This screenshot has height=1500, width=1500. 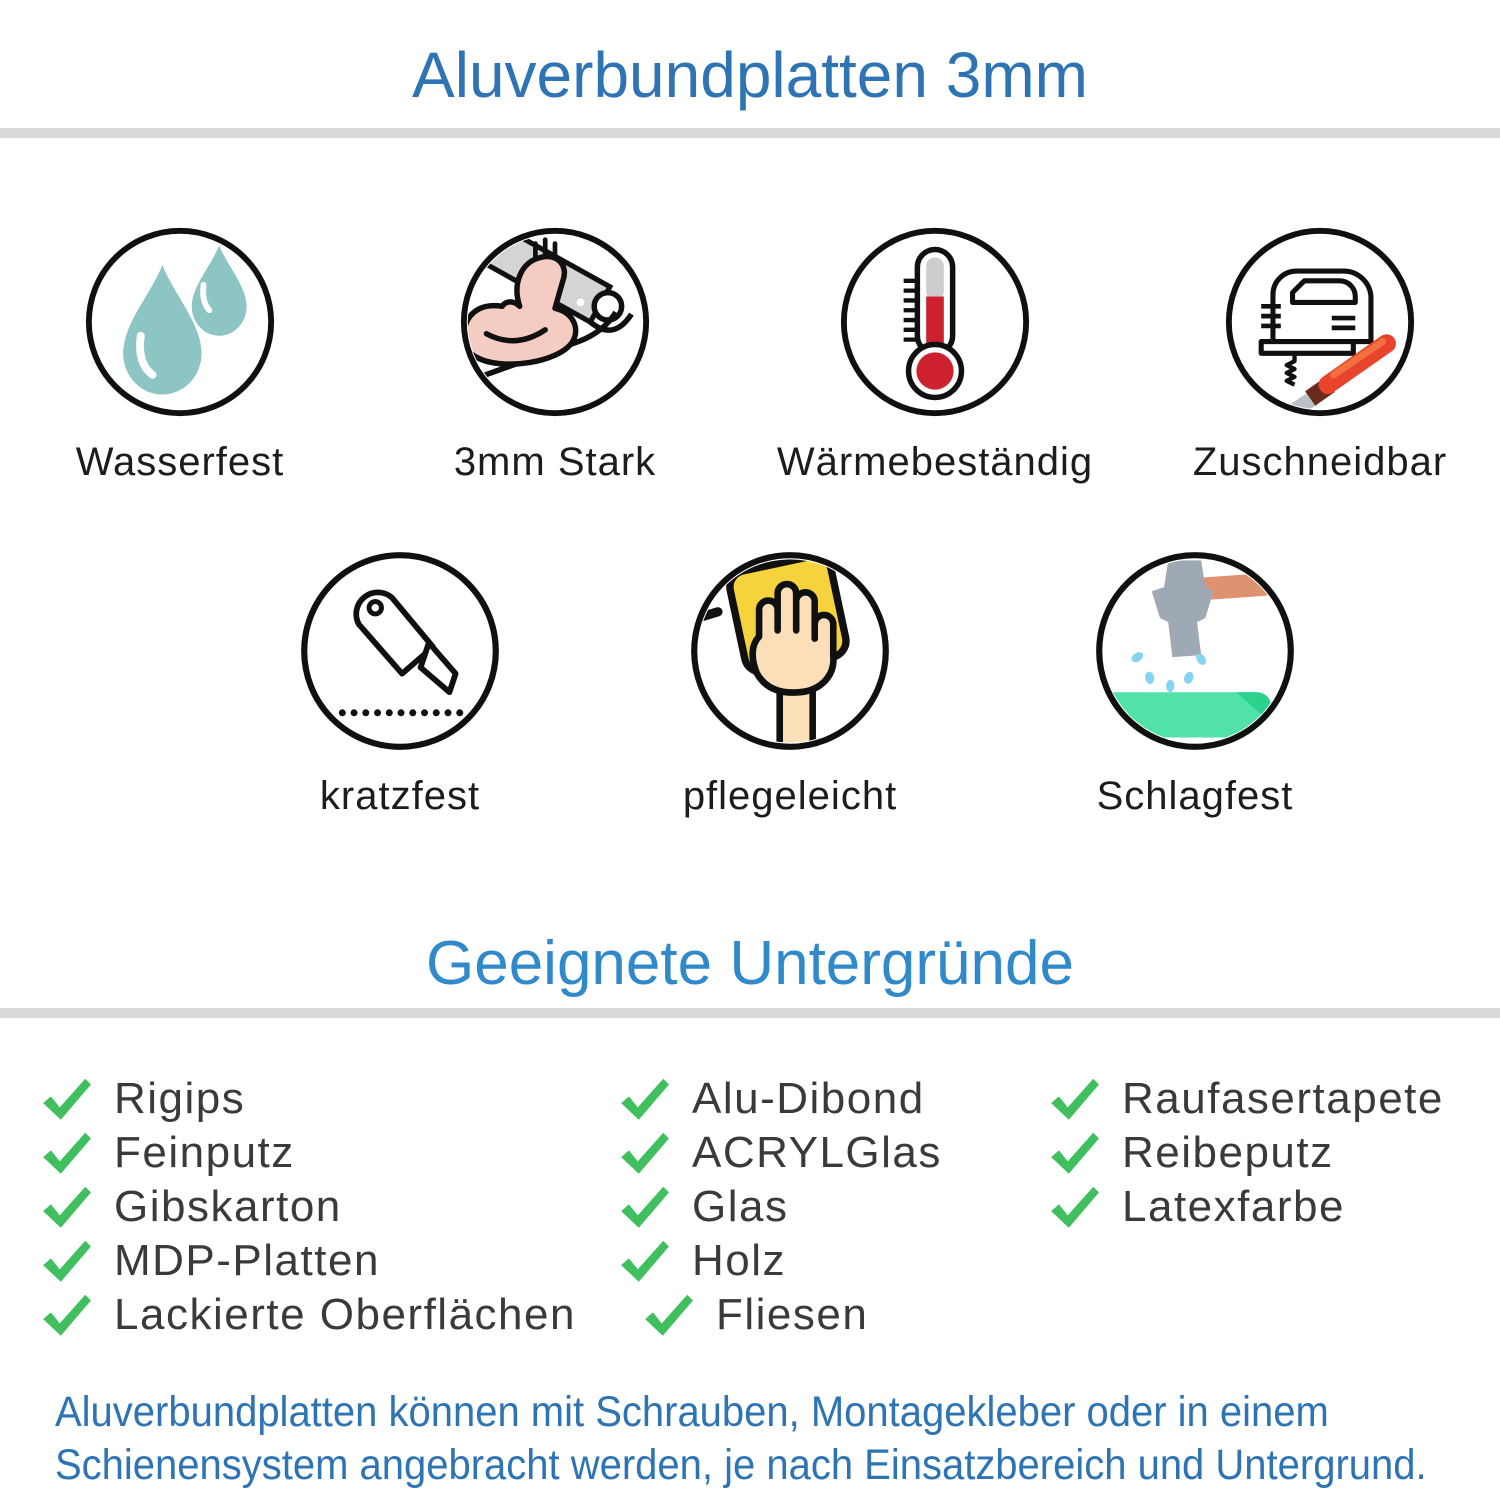 I want to click on substrate-item: Holz, so click(x=780, y=1261).